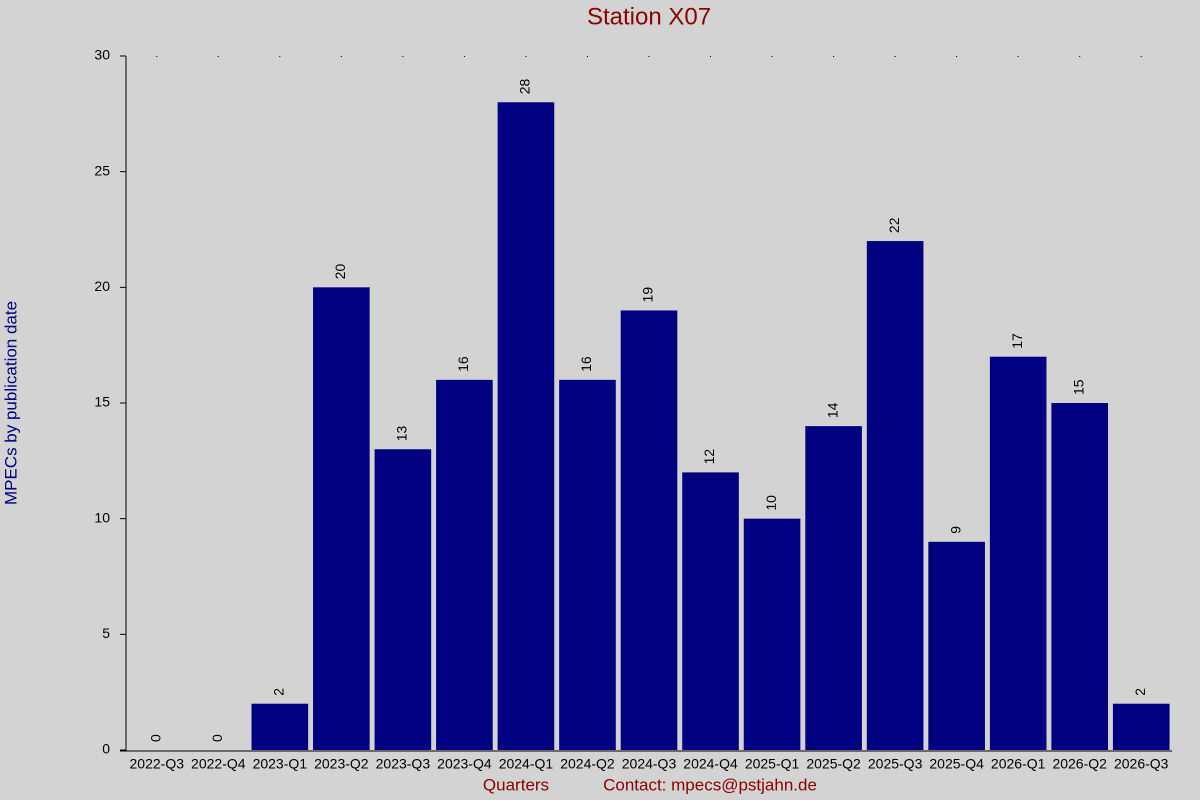 This screenshot has width=1200, height=800. Describe the element at coordinates (218, 764) in the screenshot. I see `x-tick-label: 2022-Q4` at that location.